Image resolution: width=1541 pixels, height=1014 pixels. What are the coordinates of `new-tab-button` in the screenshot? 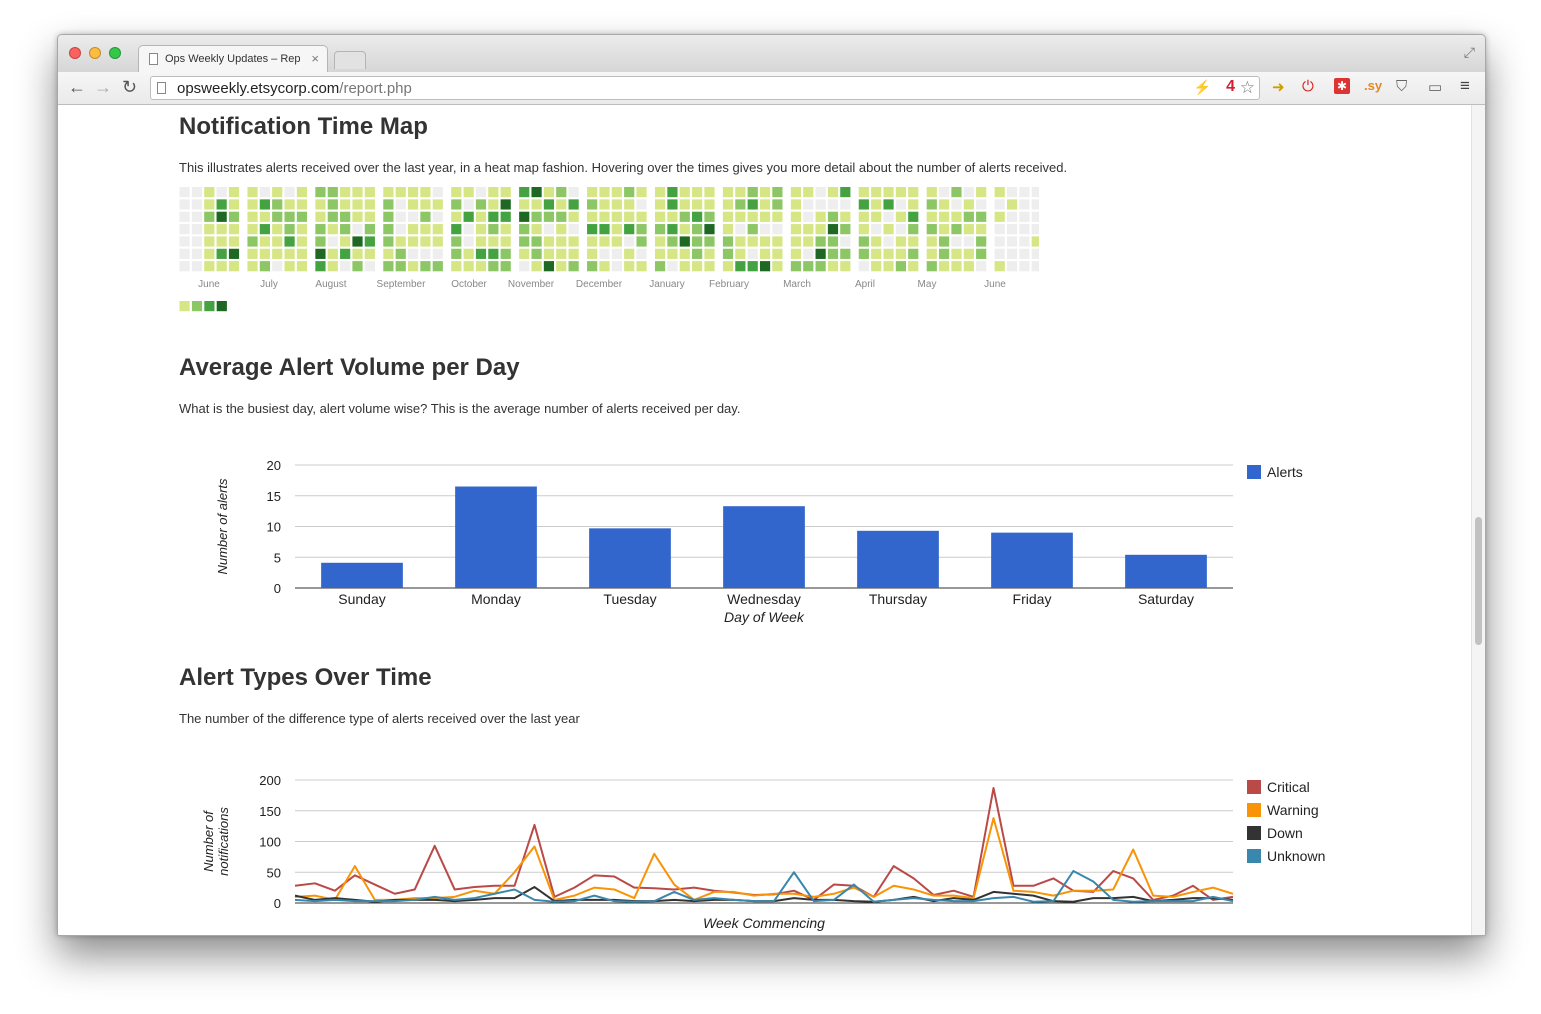 It's located at (350, 60).